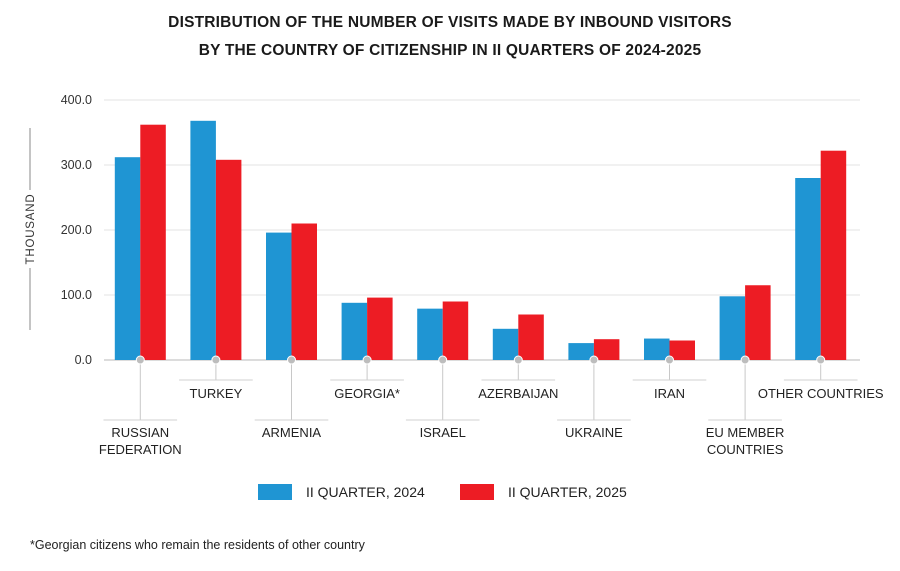 The width and height of the screenshot is (900, 571). What do you see at coordinates (567, 492) in the screenshot?
I see `legend-label-2025: II QUARTER, 2025` at bounding box center [567, 492].